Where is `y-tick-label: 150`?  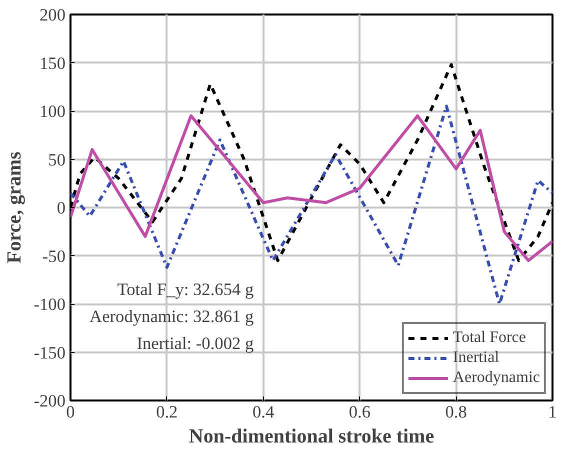
y-tick-label: 150 is located at coordinates (53, 63).